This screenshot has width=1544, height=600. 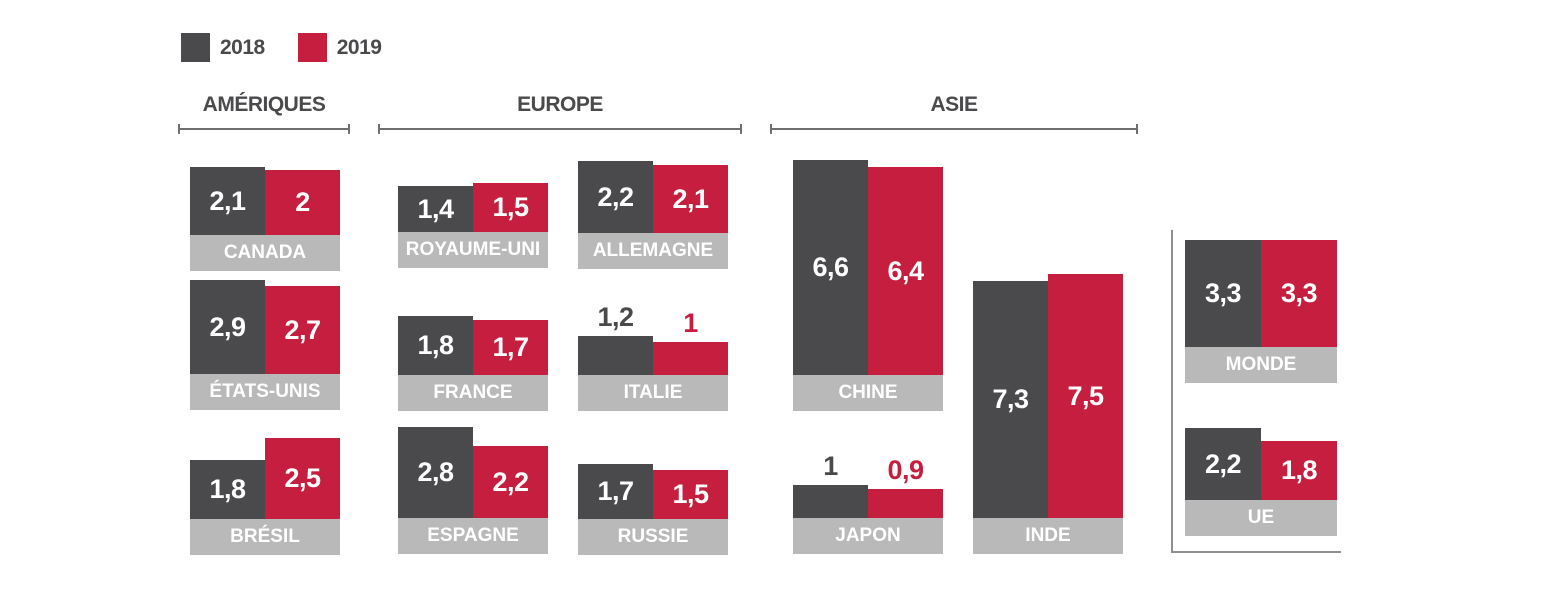 I want to click on country-label-band: ÉTATS-UNIS, so click(x=265, y=392).